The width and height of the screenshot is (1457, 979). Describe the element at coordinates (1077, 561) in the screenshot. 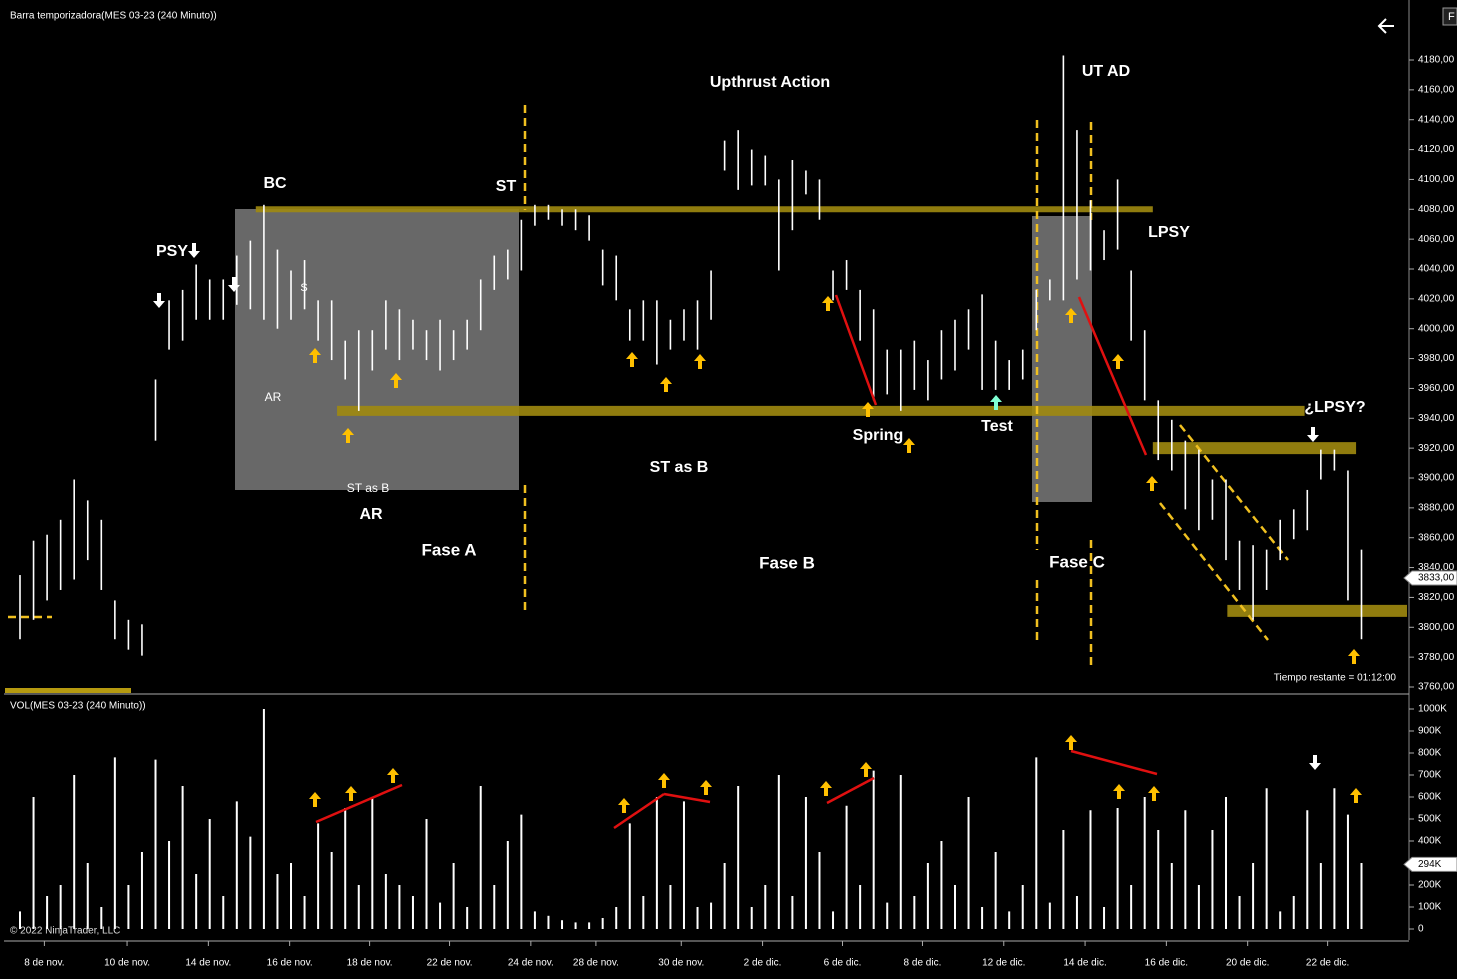

I see `annotation: Fase C` at that location.